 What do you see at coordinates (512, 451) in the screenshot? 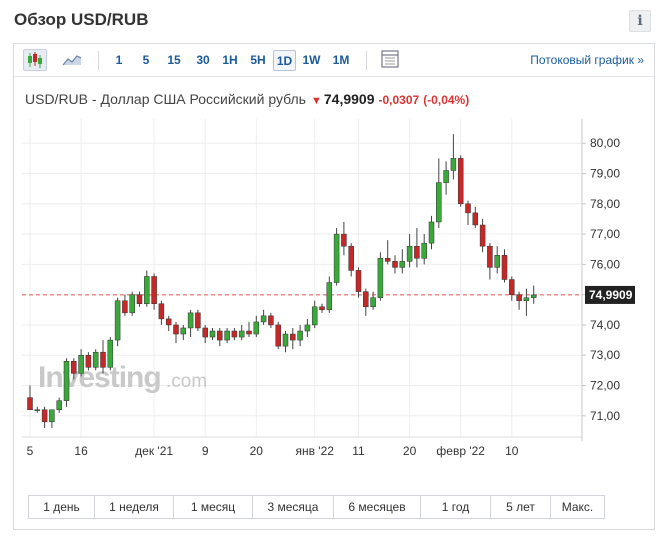
I see `x-tick-label: 10` at bounding box center [512, 451].